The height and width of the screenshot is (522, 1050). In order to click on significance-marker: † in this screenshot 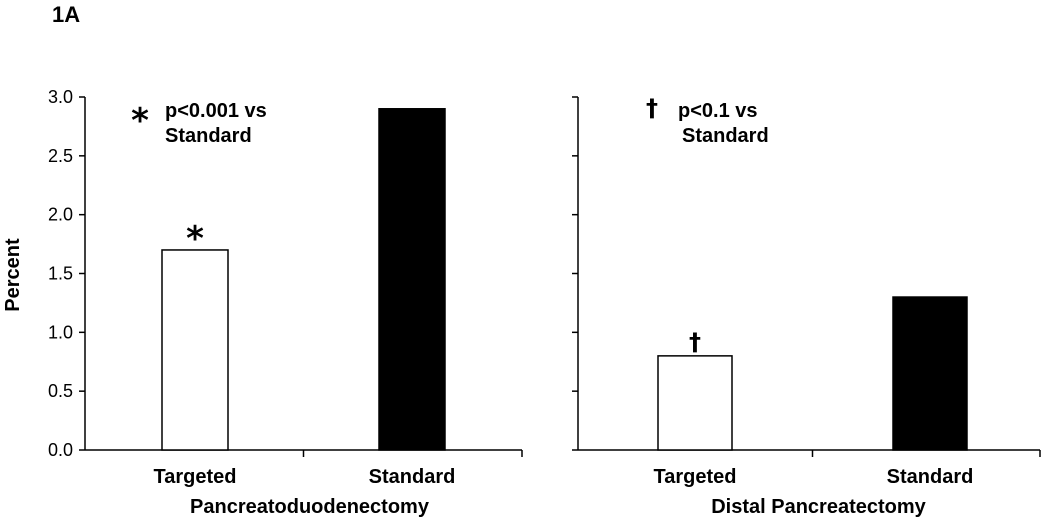, I will do `click(695, 342)`.